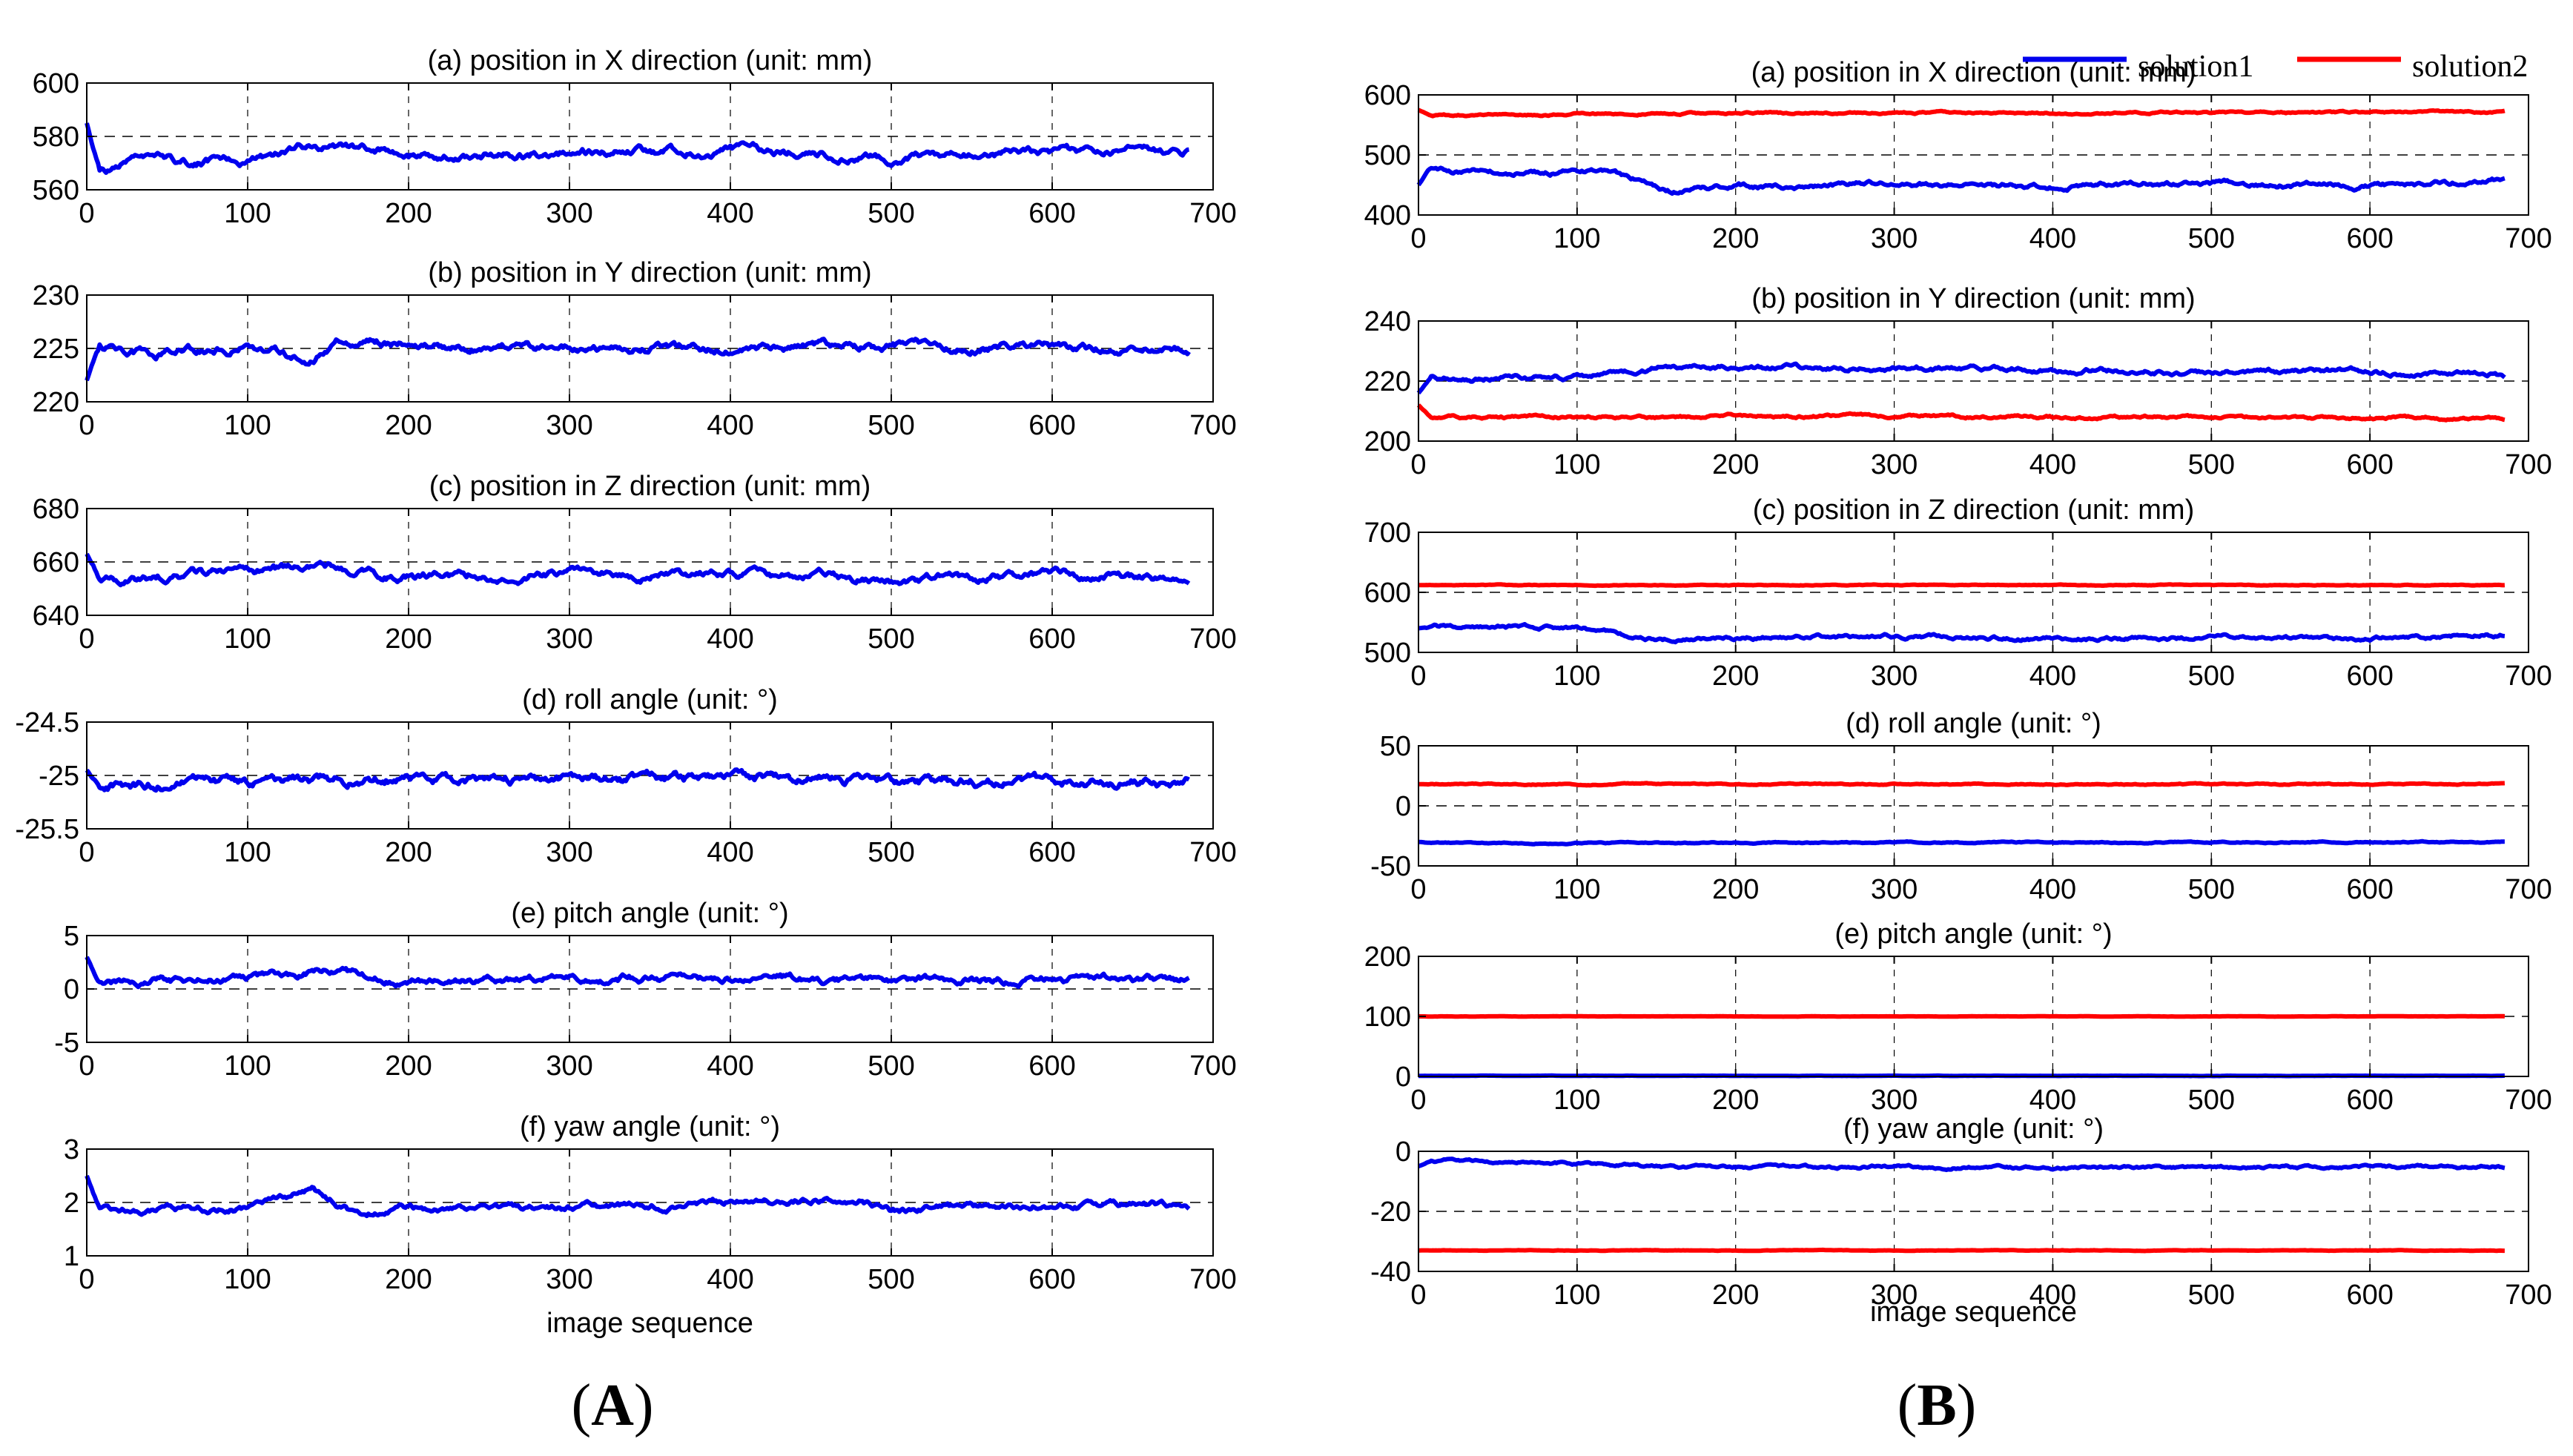  What do you see at coordinates (1387, 533) in the screenshot?
I see `y-tick-label: 700` at bounding box center [1387, 533].